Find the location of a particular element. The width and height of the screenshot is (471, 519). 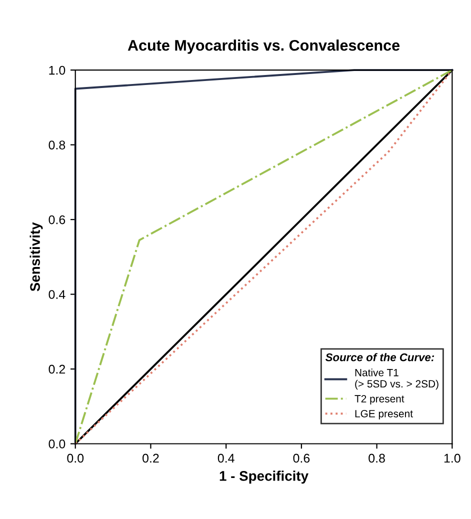

x-tick-label: 0.2 is located at coordinates (150, 458).